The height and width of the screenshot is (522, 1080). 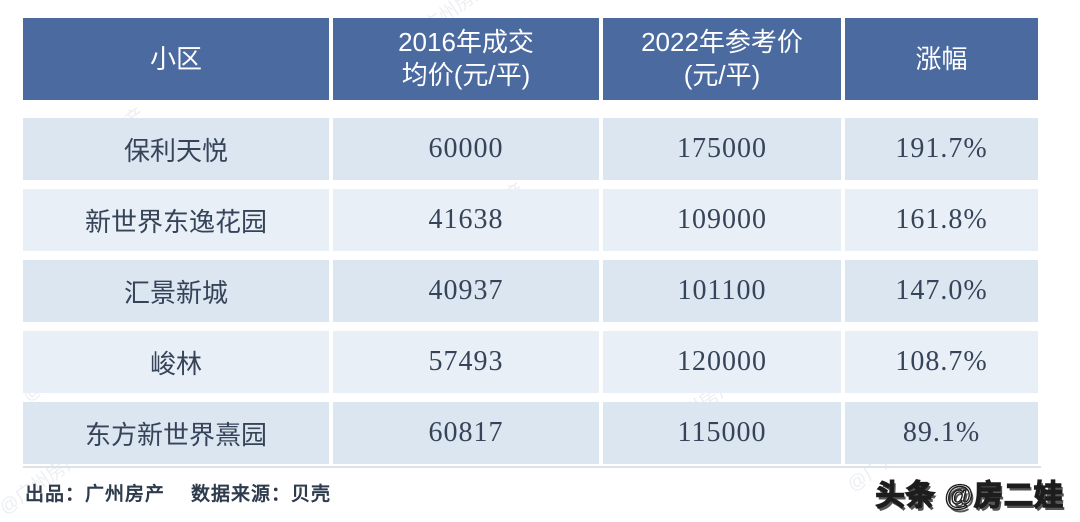 What do you see at coordinates (176, 362) in the screenshot?
I see `community-name-cell: 峻林` at bounding box center [176, 362].